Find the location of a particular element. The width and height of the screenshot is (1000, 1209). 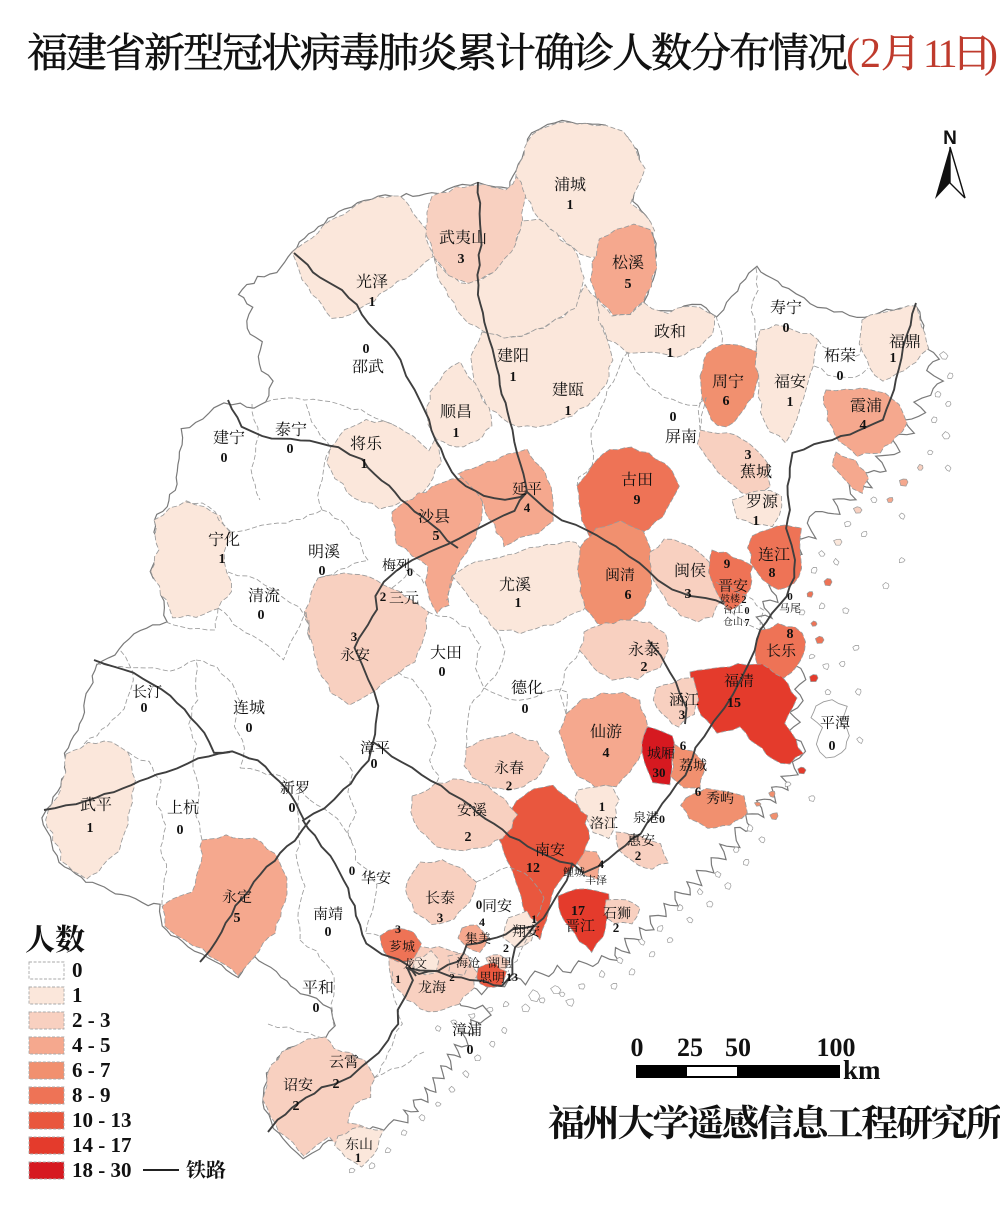

svg-text: 7 is located at coordinates (747, 623).